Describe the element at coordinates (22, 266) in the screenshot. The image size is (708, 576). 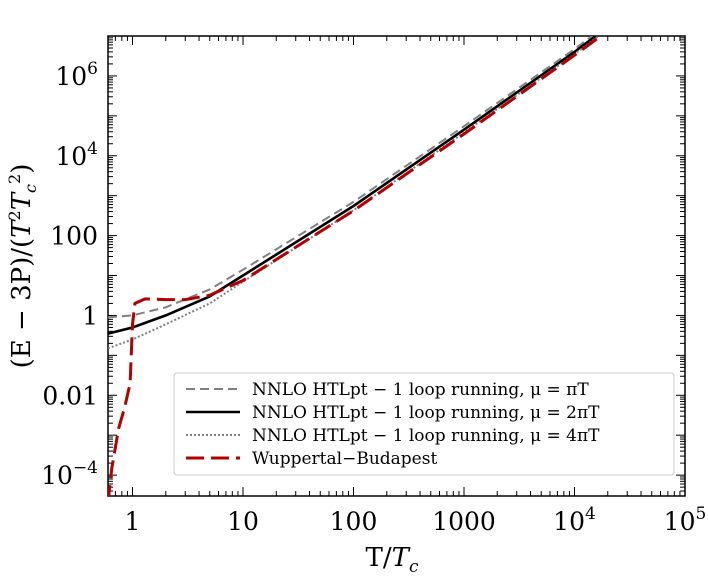
I see `y-axis-title: (E − 3P)/(T2Tc2)` at that location.